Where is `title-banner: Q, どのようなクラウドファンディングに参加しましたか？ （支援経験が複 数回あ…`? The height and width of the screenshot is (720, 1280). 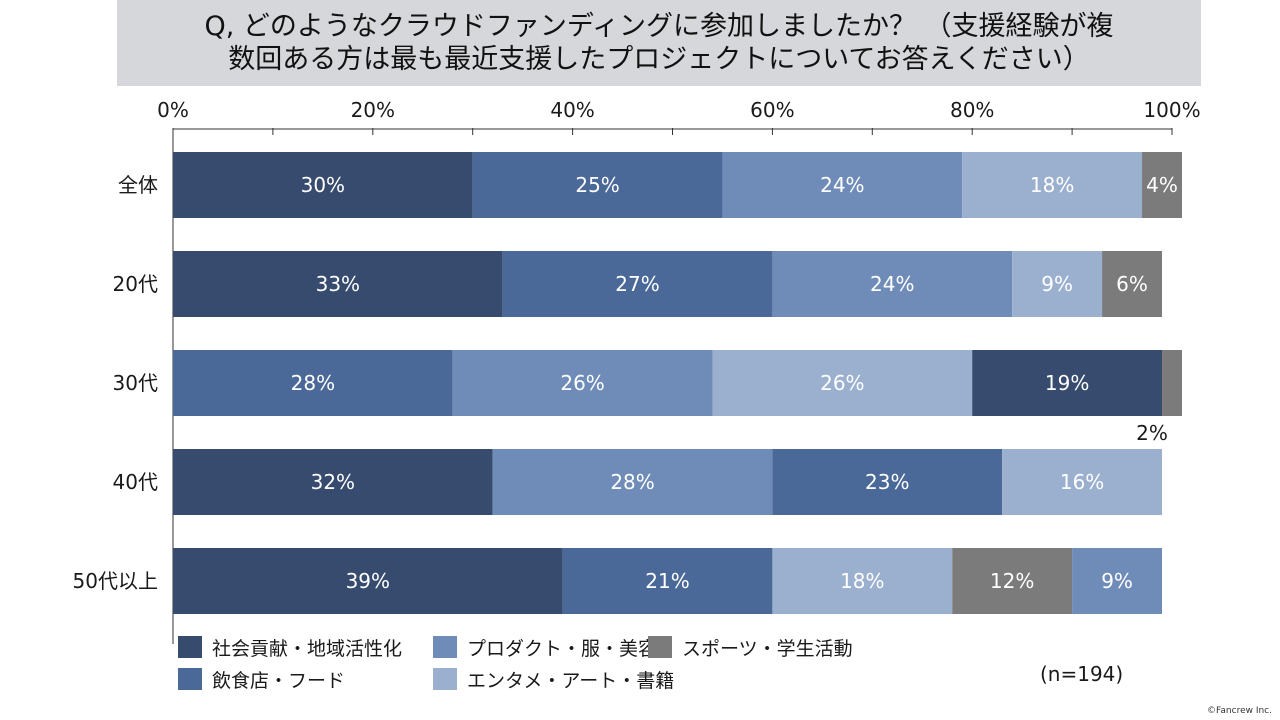 title-banner: Q, どのようなクラウドファンディングに参加しましたか？ （支援経験が複 数回あ… is located at coordinates (659, 43).